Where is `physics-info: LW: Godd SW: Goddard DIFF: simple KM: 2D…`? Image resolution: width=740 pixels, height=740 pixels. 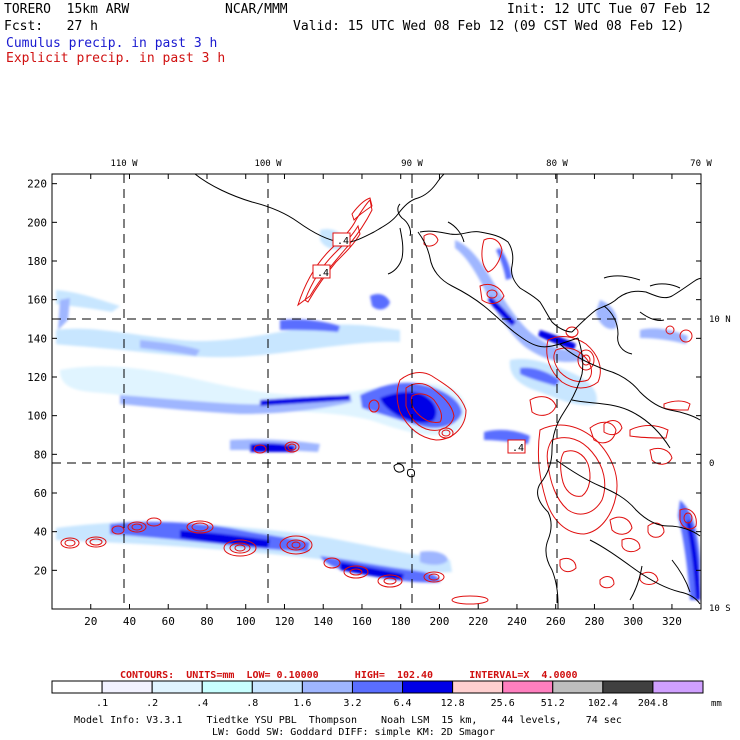 physics-info: LW: Godd SW: Goddard DIFF: simple KM: 2D… is located at coordinates (353, 732).